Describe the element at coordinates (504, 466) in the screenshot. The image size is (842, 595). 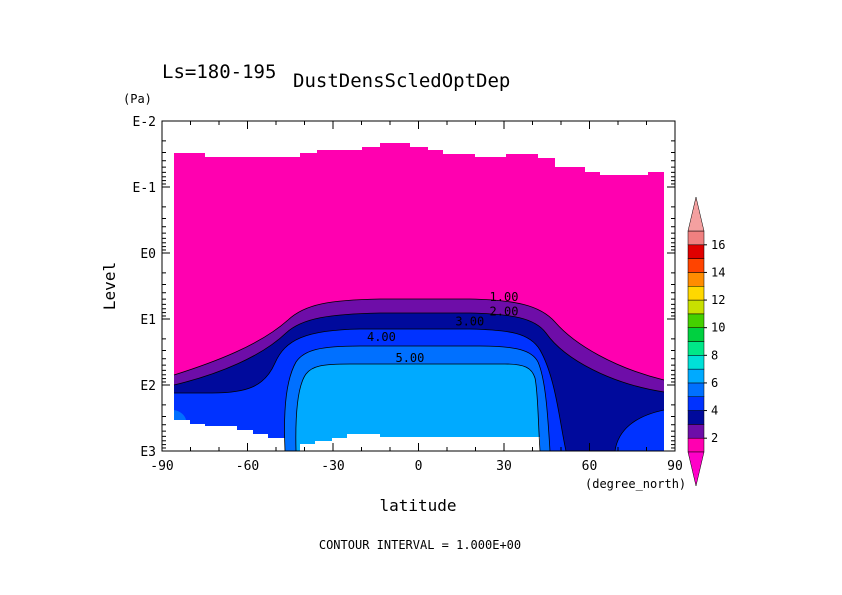
I see `x-tick-label: 30` at that location.